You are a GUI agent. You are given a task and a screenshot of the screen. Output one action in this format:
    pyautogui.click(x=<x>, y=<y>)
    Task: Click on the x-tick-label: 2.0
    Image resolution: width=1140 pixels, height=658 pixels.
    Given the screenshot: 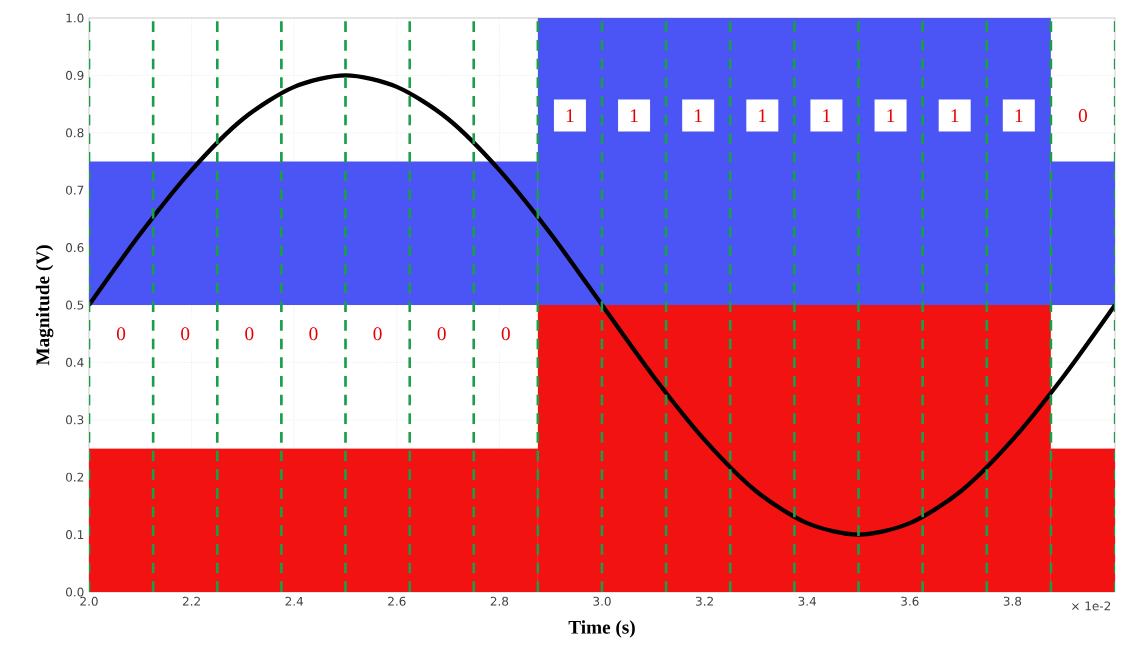 What is the action you would take?
    pyautogui.click(x=89, y=601)
    